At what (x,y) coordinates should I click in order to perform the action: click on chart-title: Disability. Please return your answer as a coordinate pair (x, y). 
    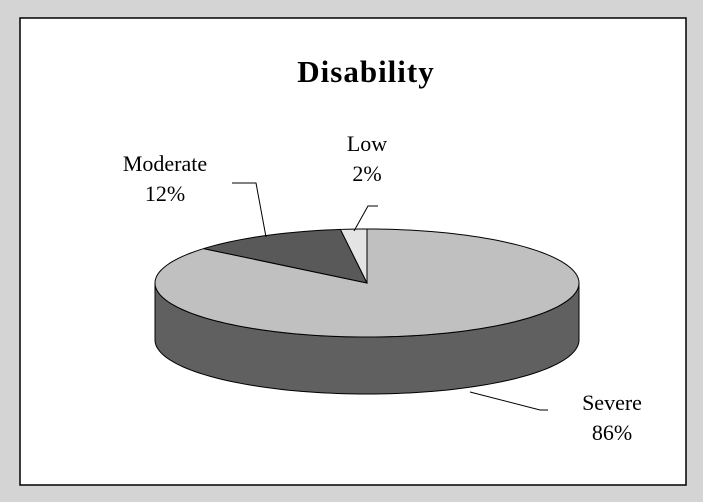
    Looking at the image, I should click on (365, 71).